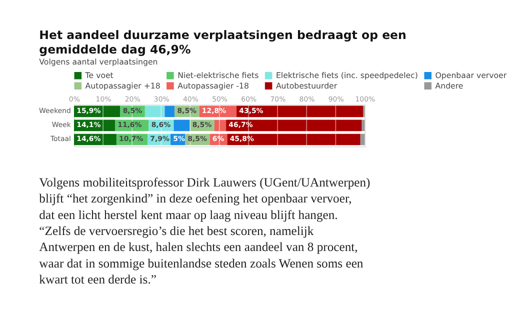 Image resolution: width=511 pixels, height=320 pixels. I want to click on legend-label: Autopassagier +18, so click(122, 85).